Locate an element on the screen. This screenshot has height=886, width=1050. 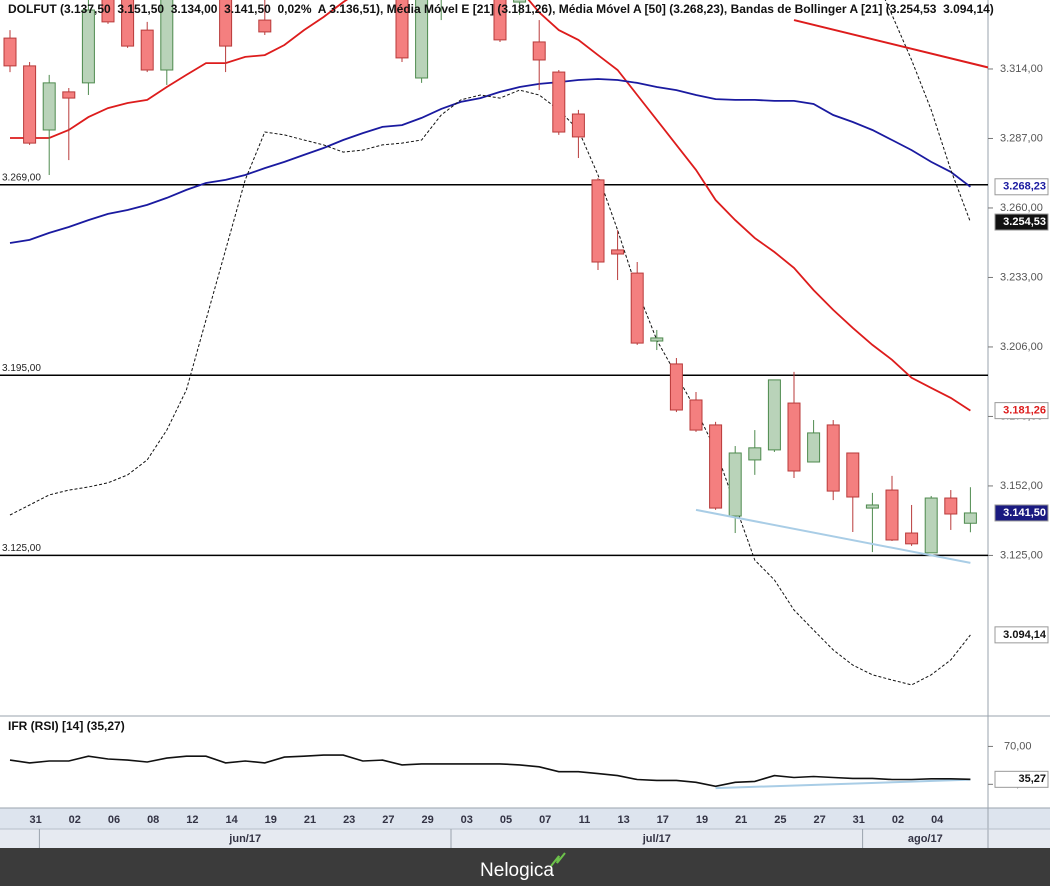
band-line is located at coordinates (927, 111).